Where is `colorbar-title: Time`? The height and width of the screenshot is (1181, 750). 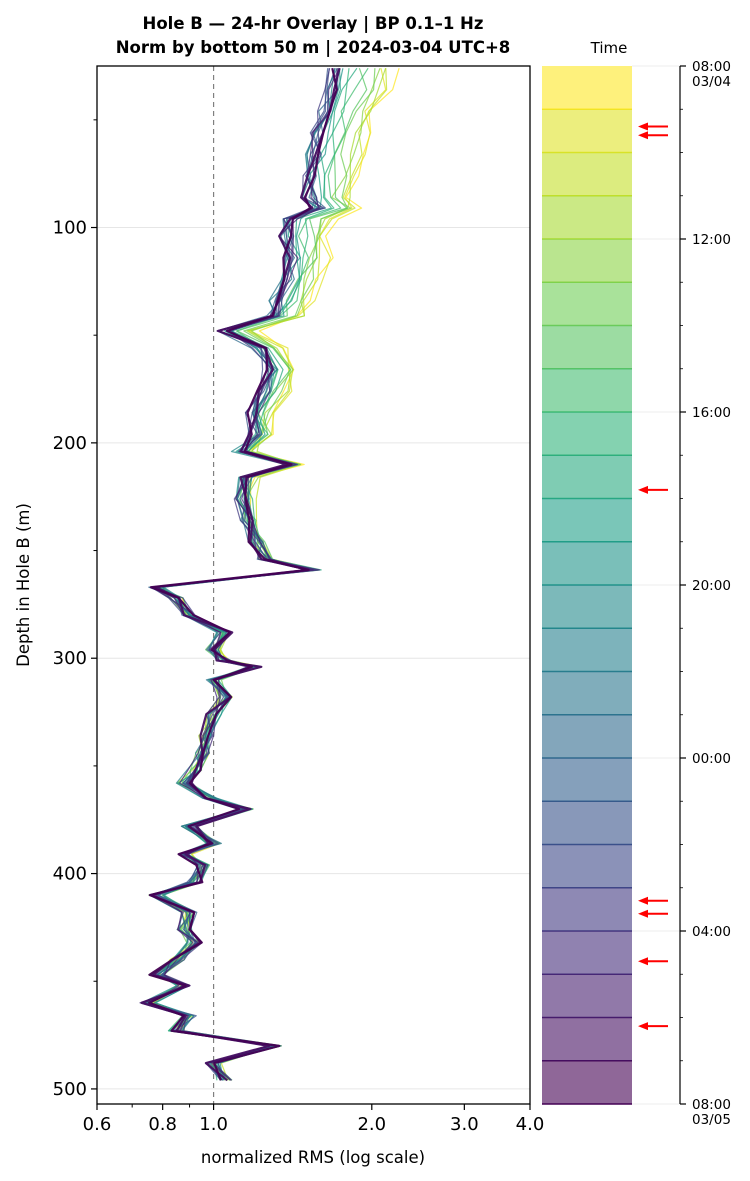
colorbar-title: Time is located at coordinates (609, 48).